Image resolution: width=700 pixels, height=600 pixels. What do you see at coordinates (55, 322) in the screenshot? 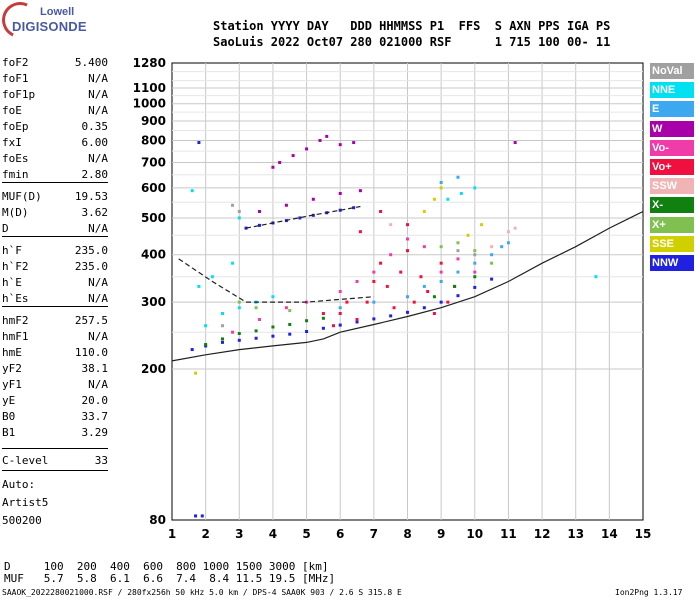
I see `param-row: hmF2 257.5` at bounding box center [55, 322].